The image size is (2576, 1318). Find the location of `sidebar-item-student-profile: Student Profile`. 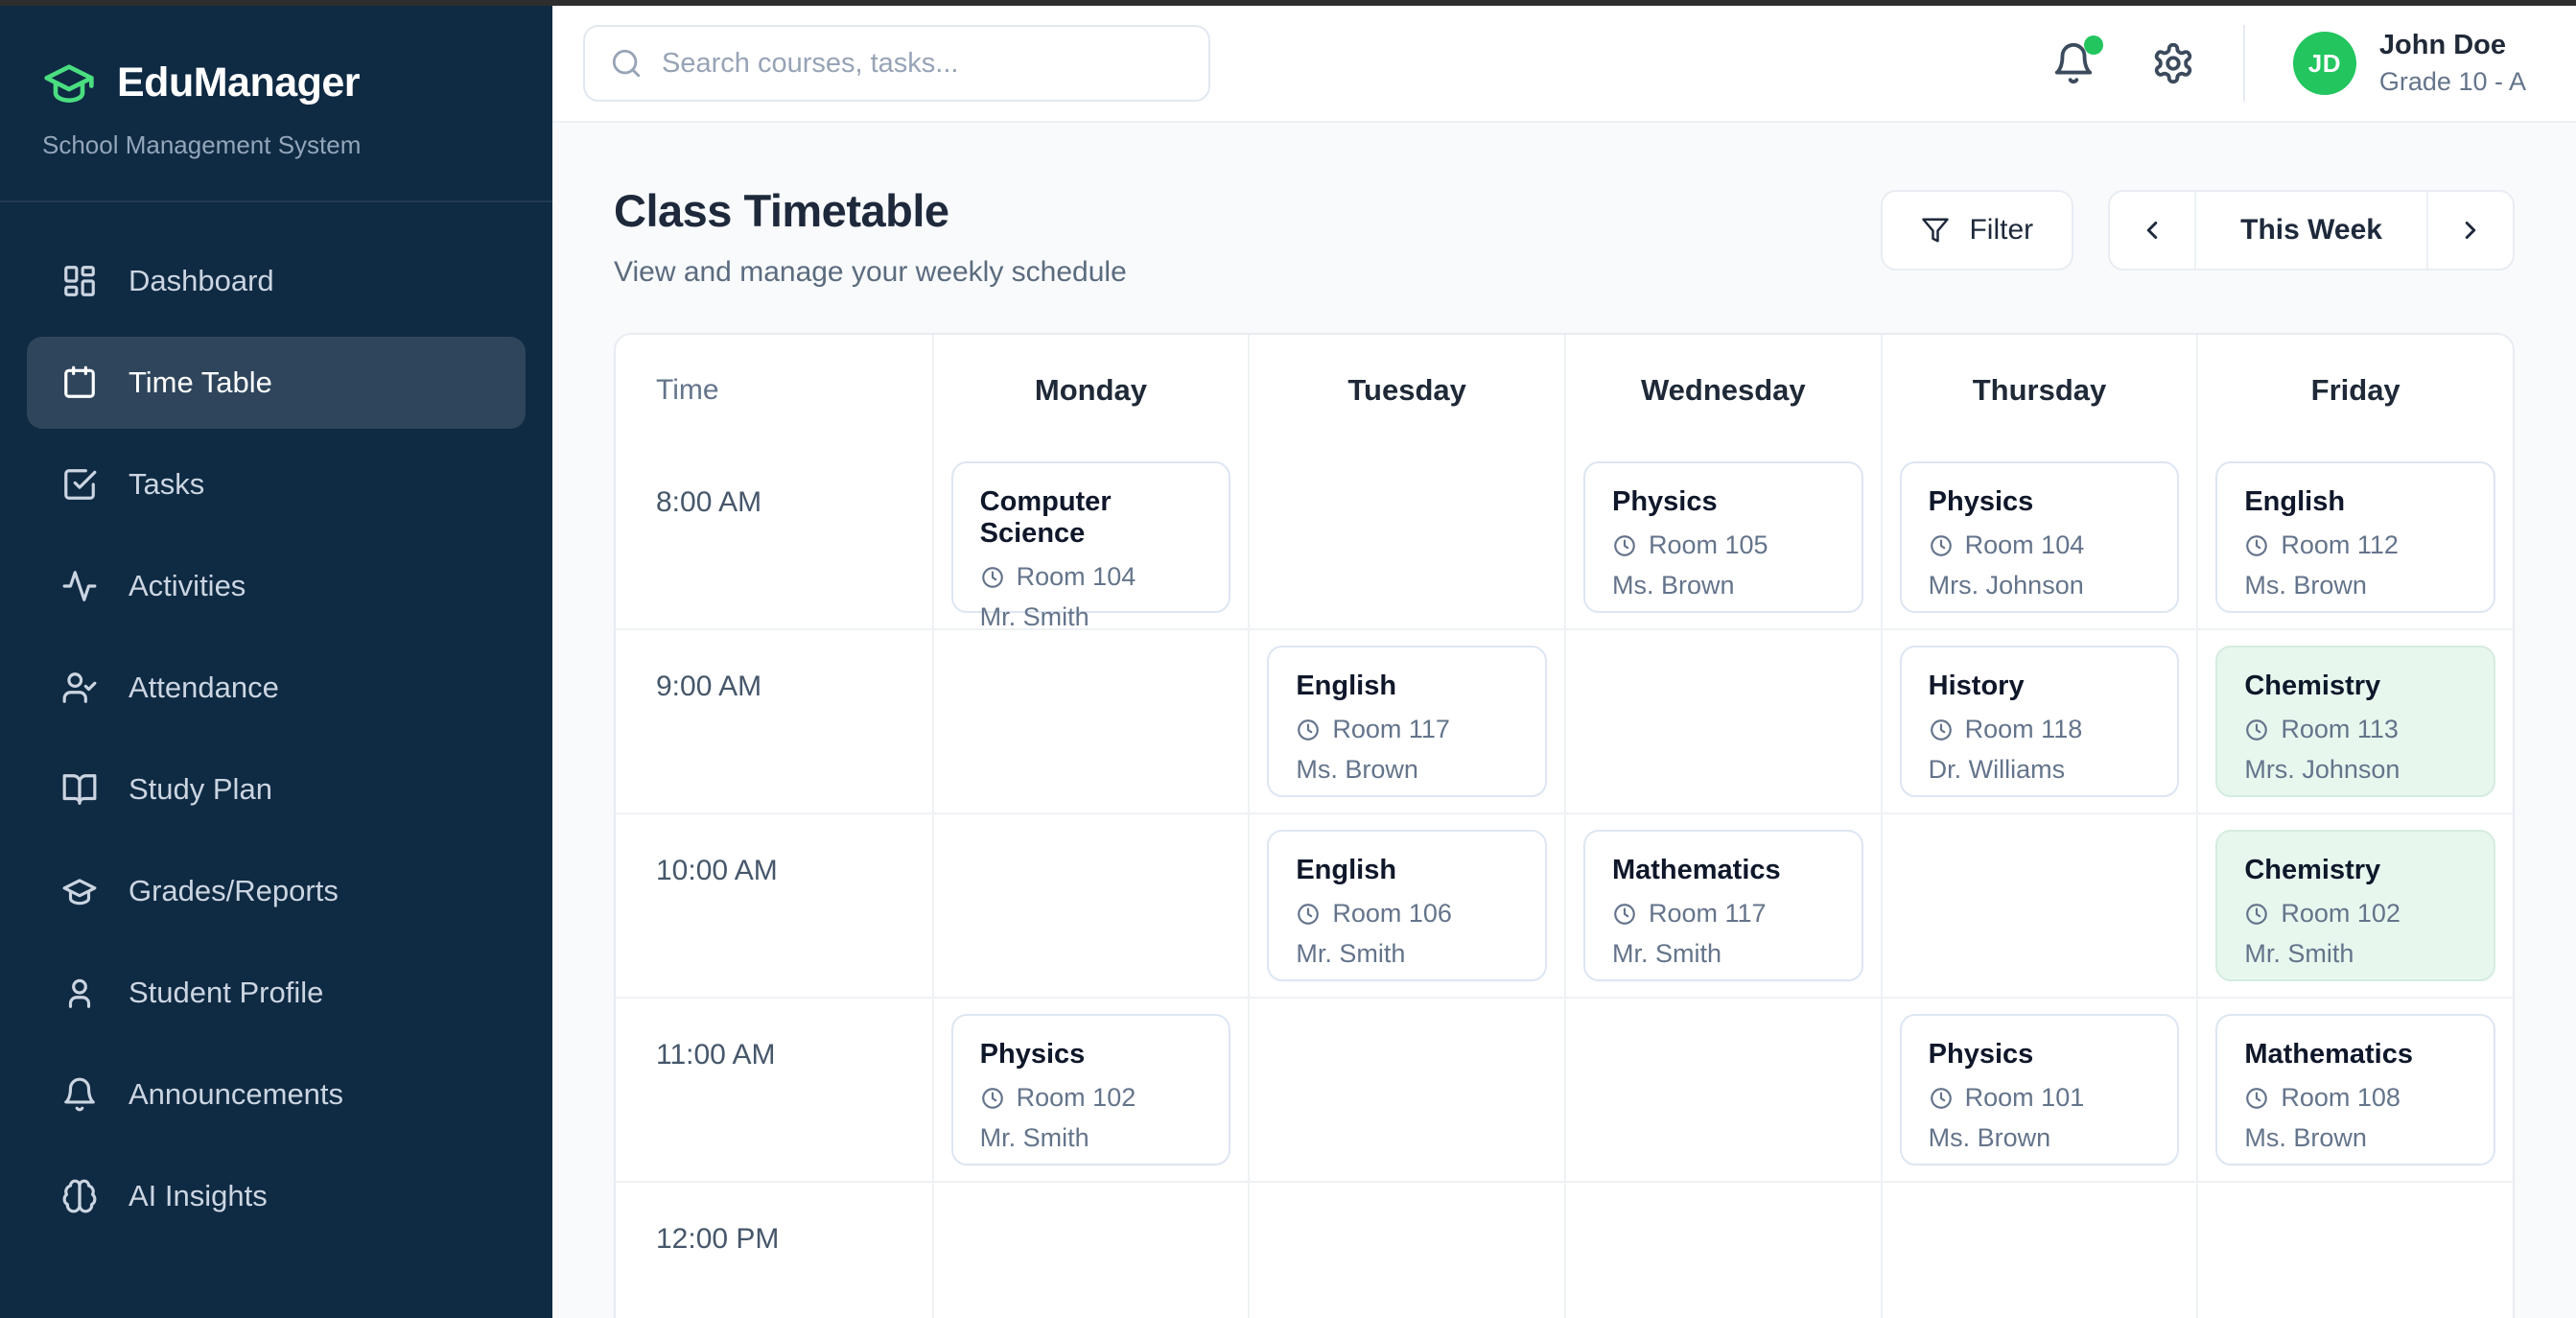

sidebar-item-student-profile: Student Profile is located at coordinates (276, 993).